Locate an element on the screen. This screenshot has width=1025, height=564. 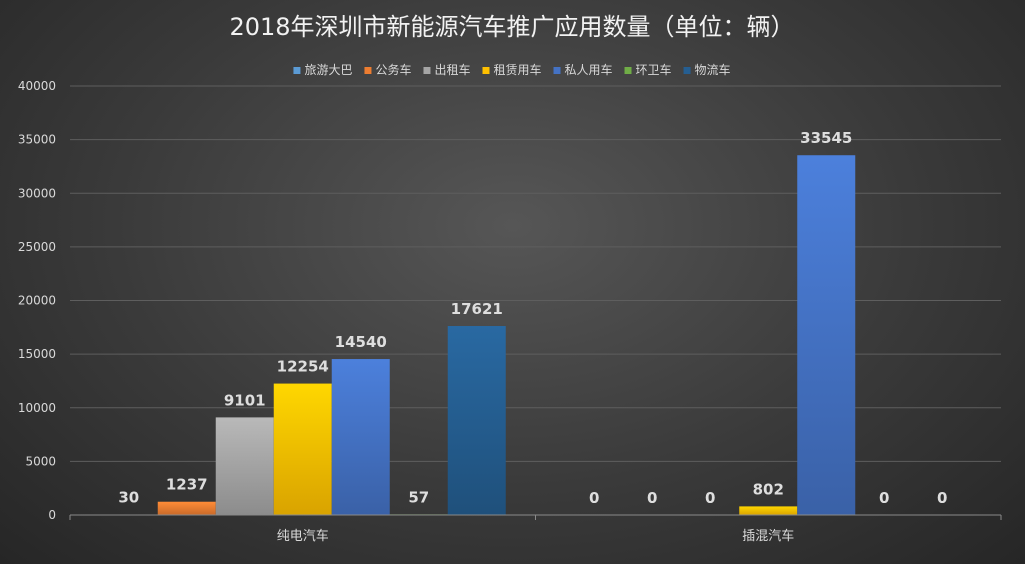
y-tick-label: 25000 is located at coordinates (37, 247).